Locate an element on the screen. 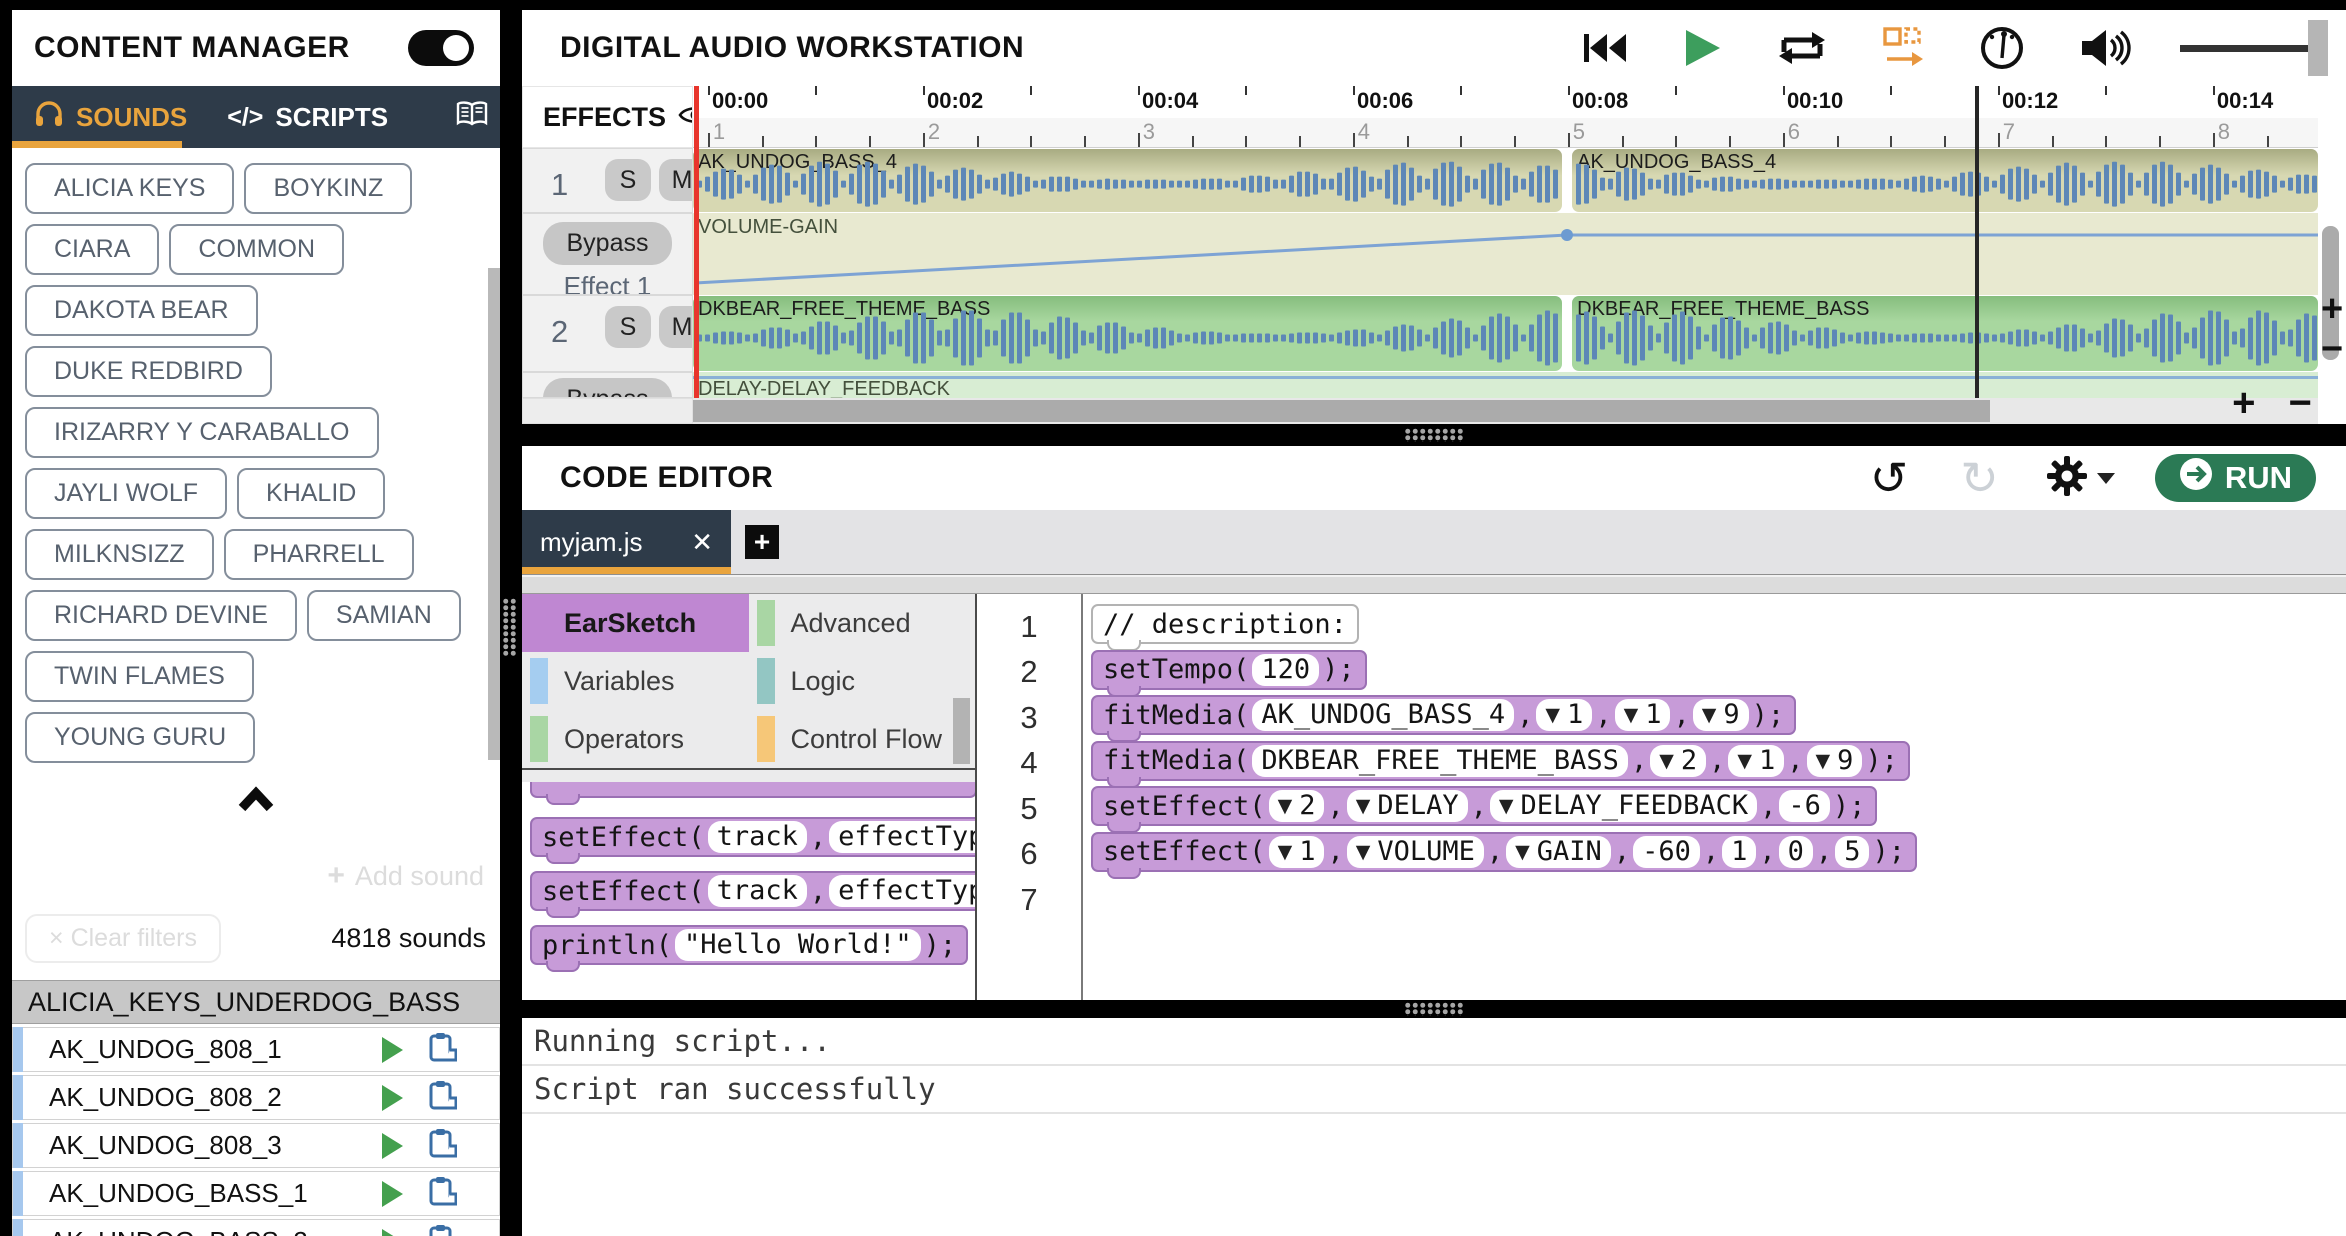  daw-hscroll-thumb is located at coordinates (1341, 411).